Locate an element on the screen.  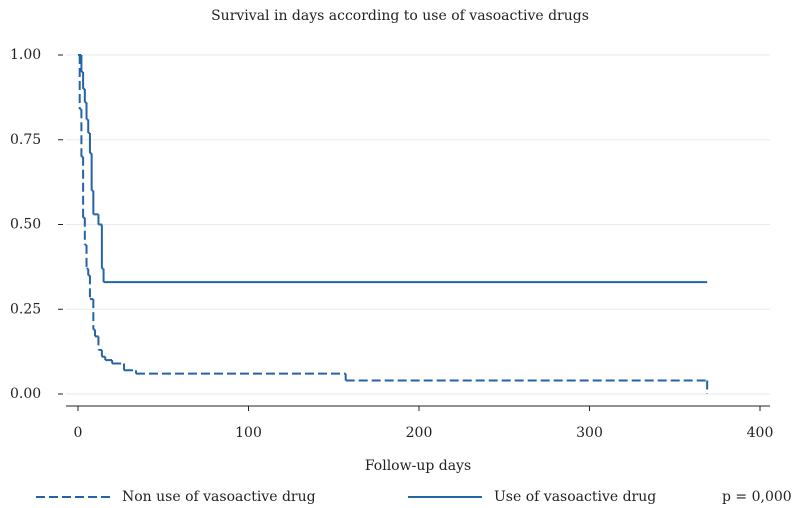
legend-label: Non use of vasoactive drug is located at coordinates (219, 497).